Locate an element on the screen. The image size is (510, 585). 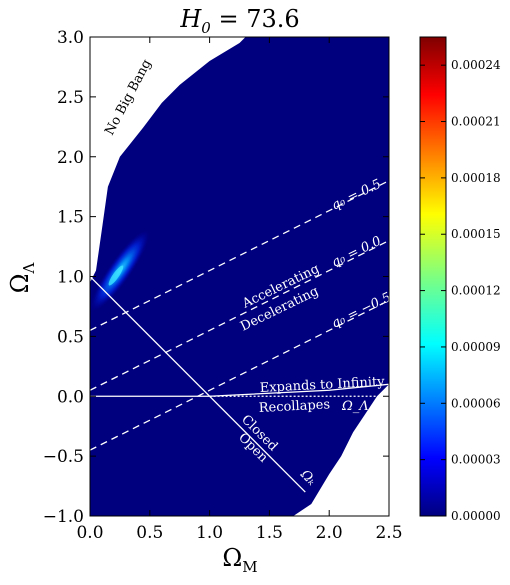
y-tick-label: 0.5 is located at coordinates (70, 337).